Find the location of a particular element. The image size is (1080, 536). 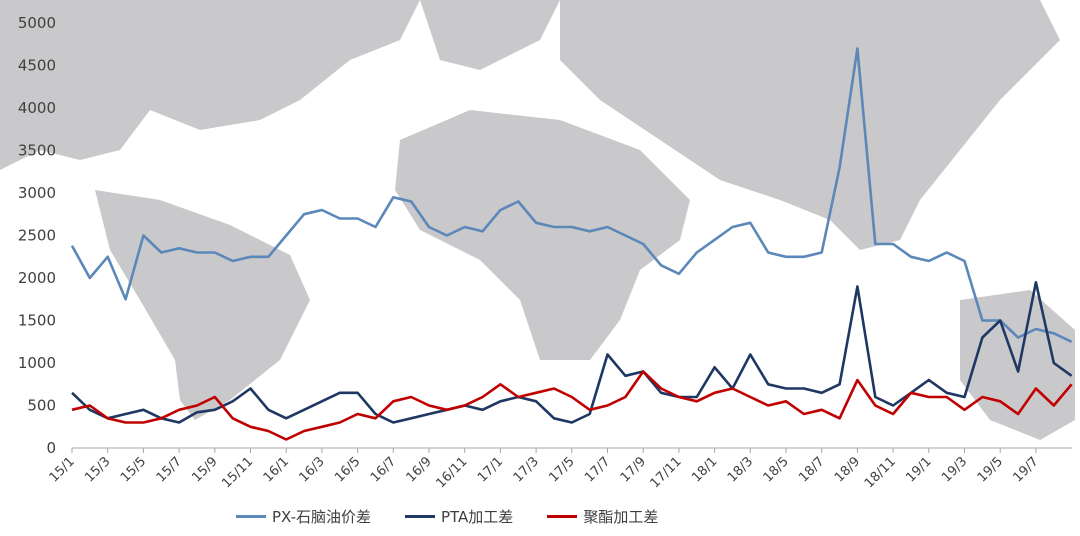

x-tick-label: 18/7 is located at coordinates (811, 469).